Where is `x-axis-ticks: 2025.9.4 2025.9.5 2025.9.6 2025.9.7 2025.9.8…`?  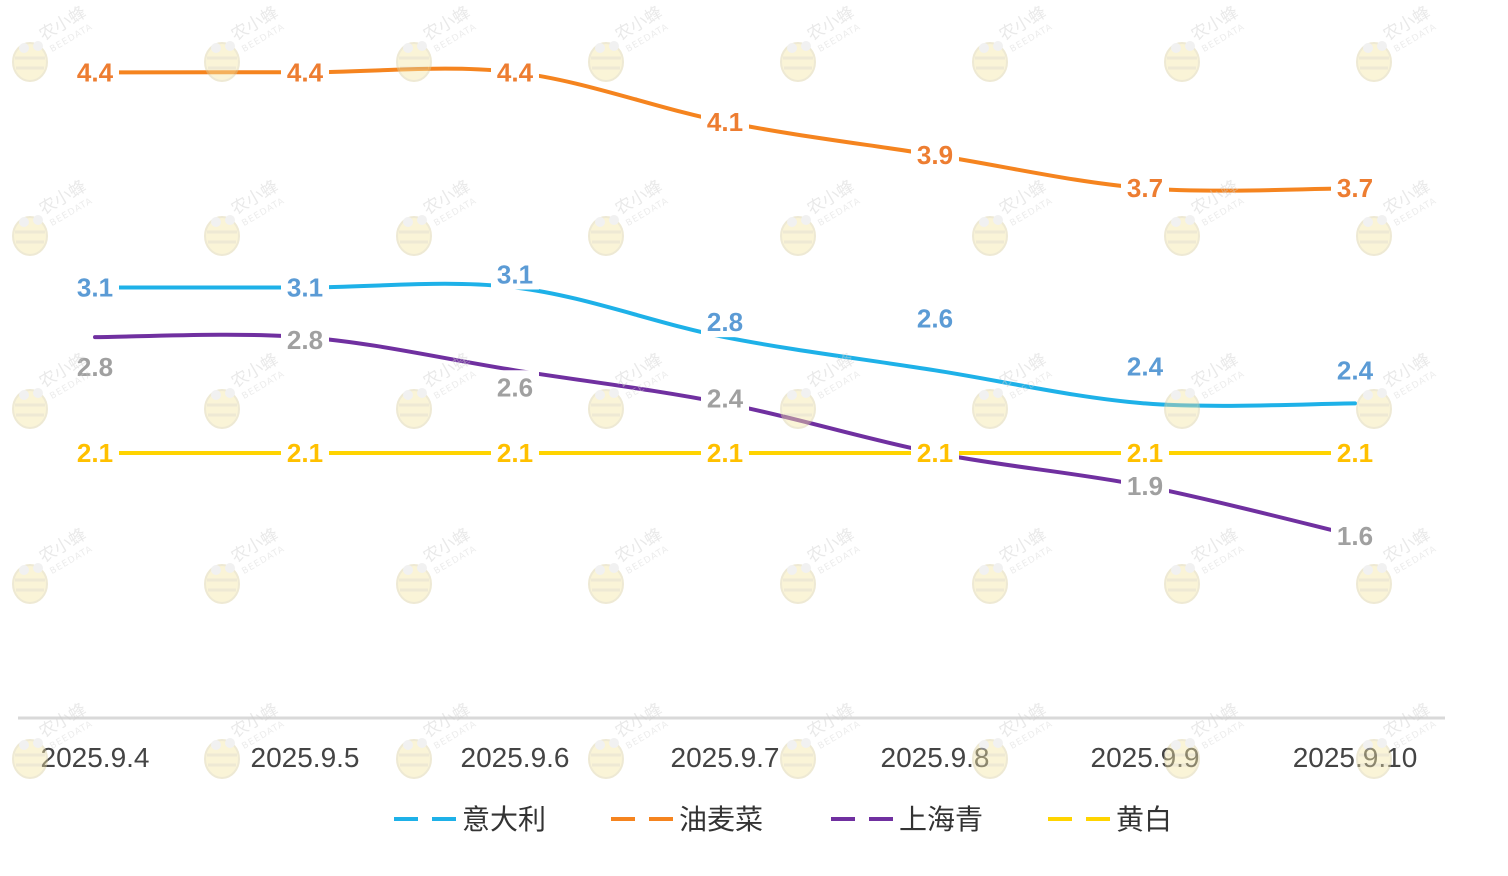 x-axis-ticks: 2025.9.4 2025.9.5 2025.9.6 2025.9.7 2025.9.8… is located at coordinates (729, 757).